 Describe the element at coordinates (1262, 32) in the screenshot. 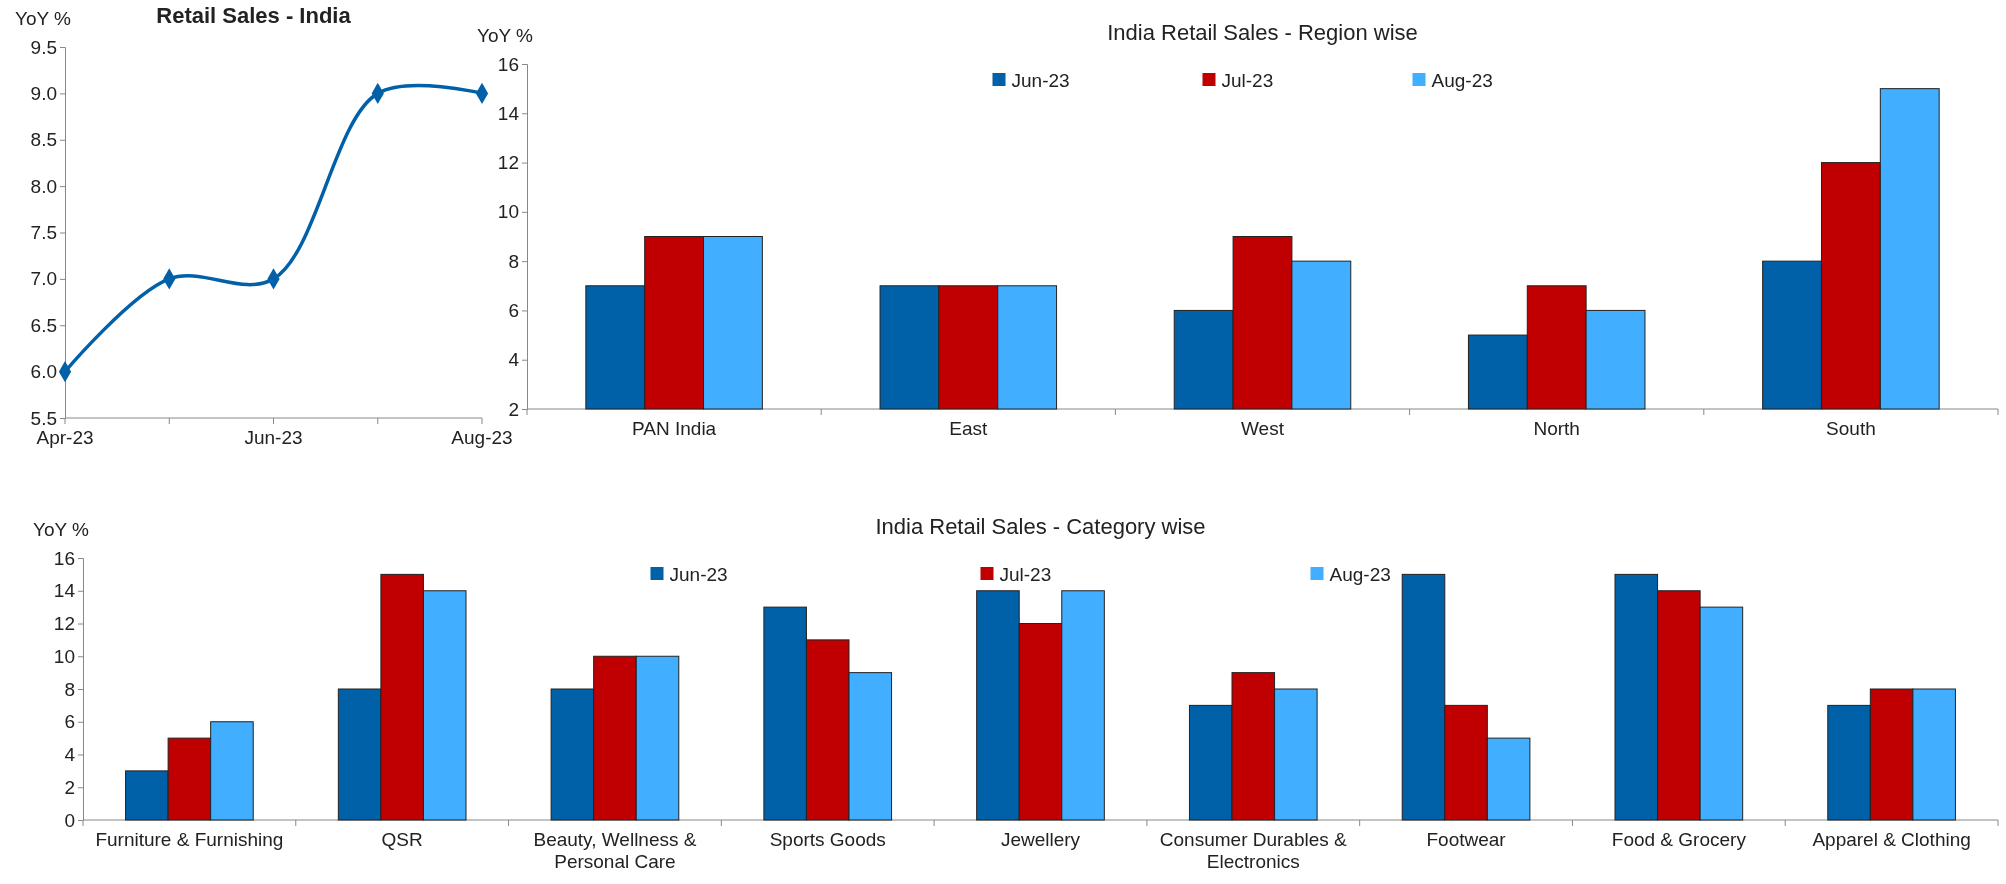

I see `chart-title: India Retail Sales - Region wise` at that location.